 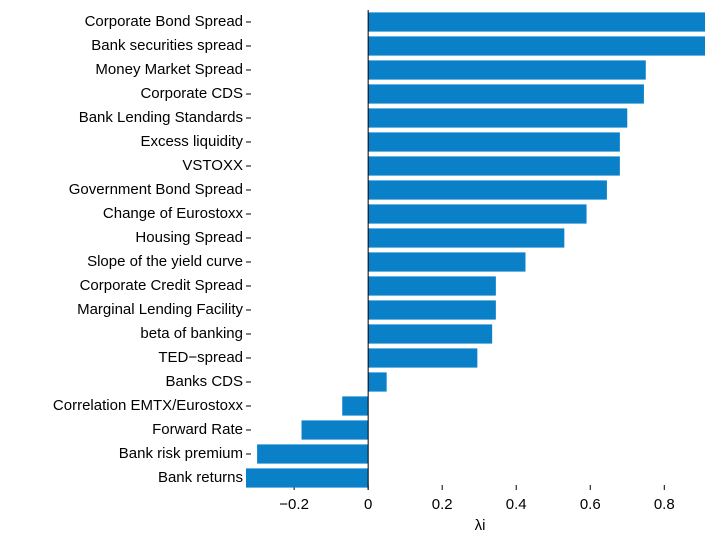 What do you see at coordinates (590, 504) in the screenshot?
I see `x-tick-label: 0.6` at bounding box center [590, 504].